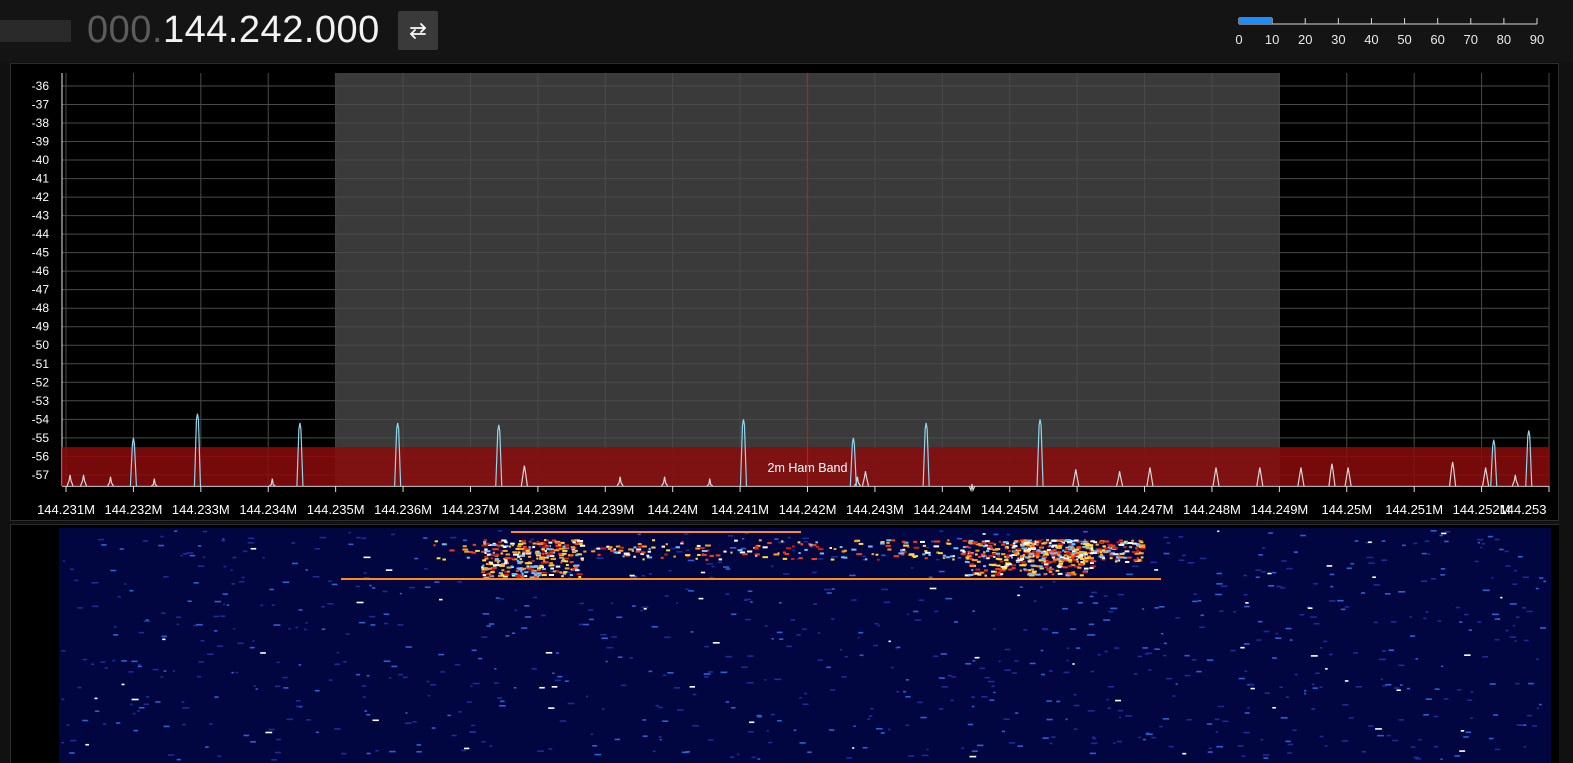 The width and height of the screenshot is (1573, 763). I want to click on y-tick-label: -43, so click(41, 216).